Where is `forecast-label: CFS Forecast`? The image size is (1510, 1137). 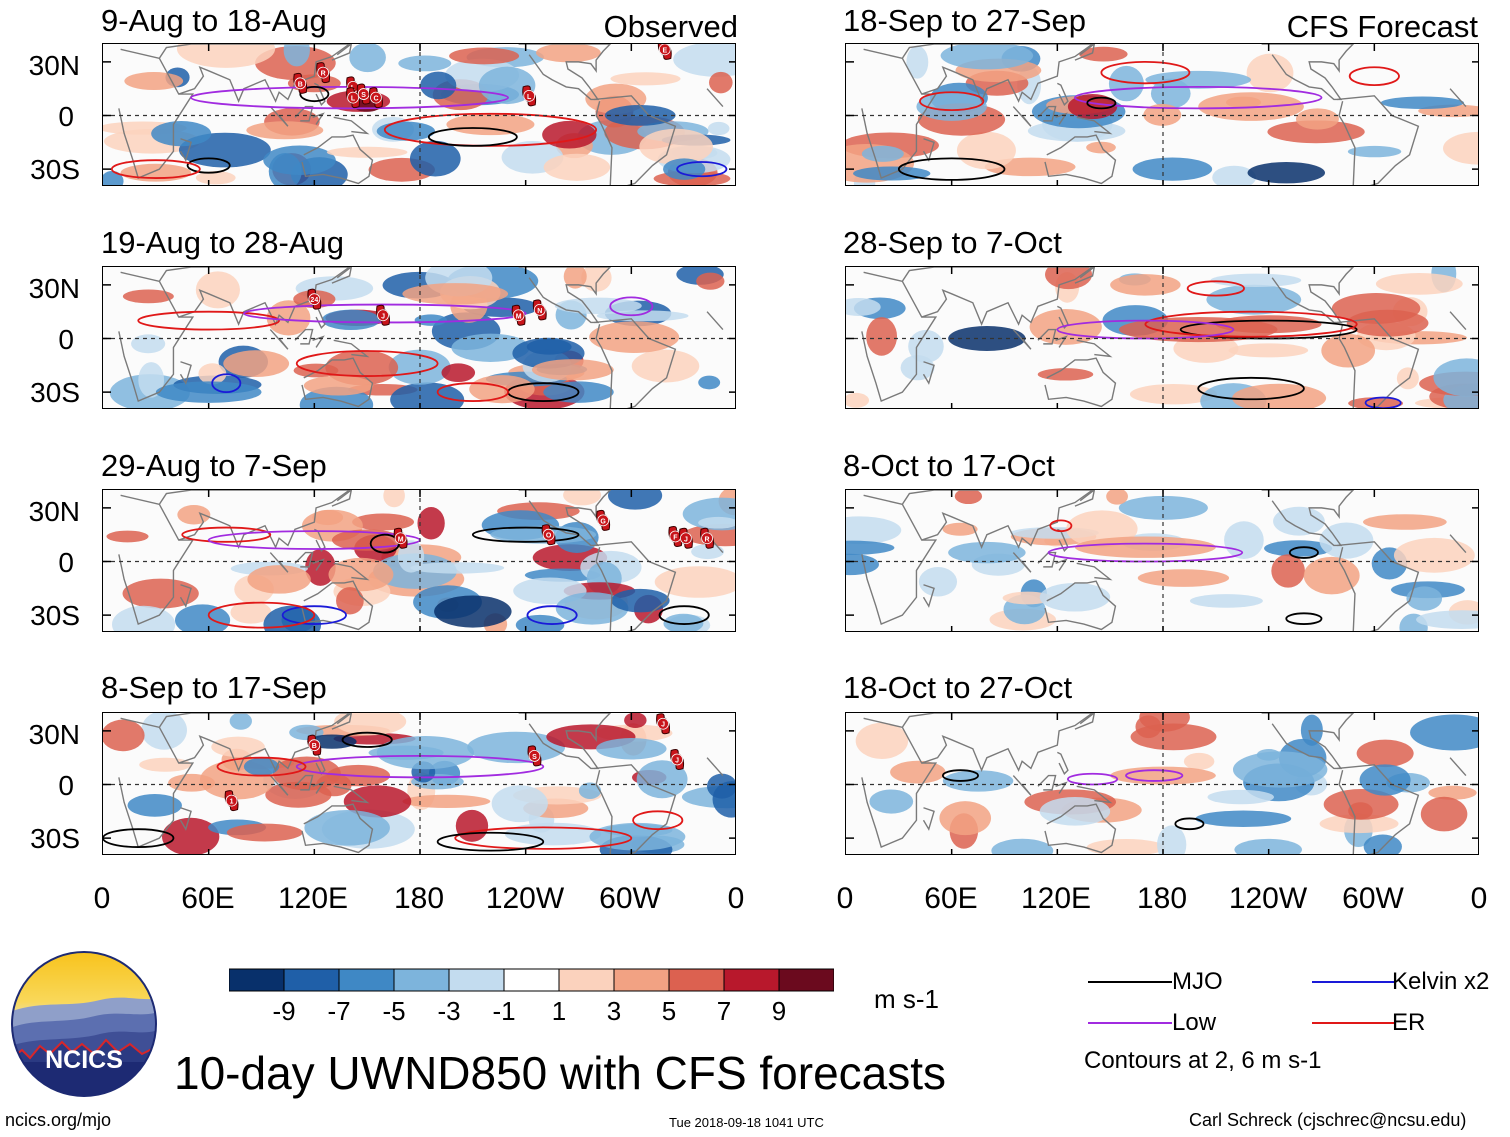
forecast-label: CFS Forecast is located at coordinates (1382, 26).